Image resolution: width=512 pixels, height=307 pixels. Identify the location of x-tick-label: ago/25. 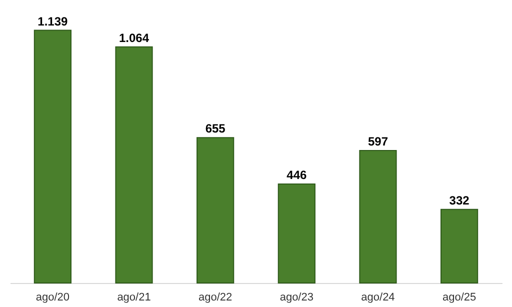
(459, 298).